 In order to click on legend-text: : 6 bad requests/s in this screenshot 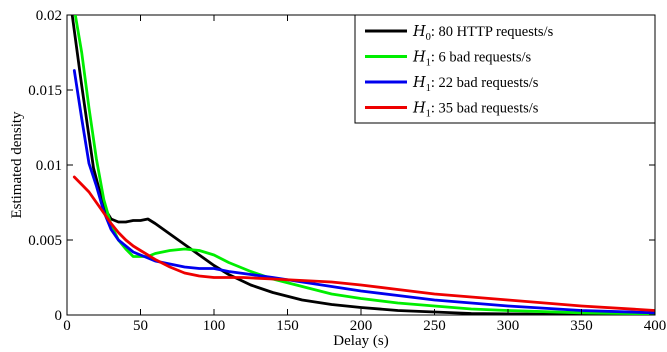, I will do `click(481, 58)`.